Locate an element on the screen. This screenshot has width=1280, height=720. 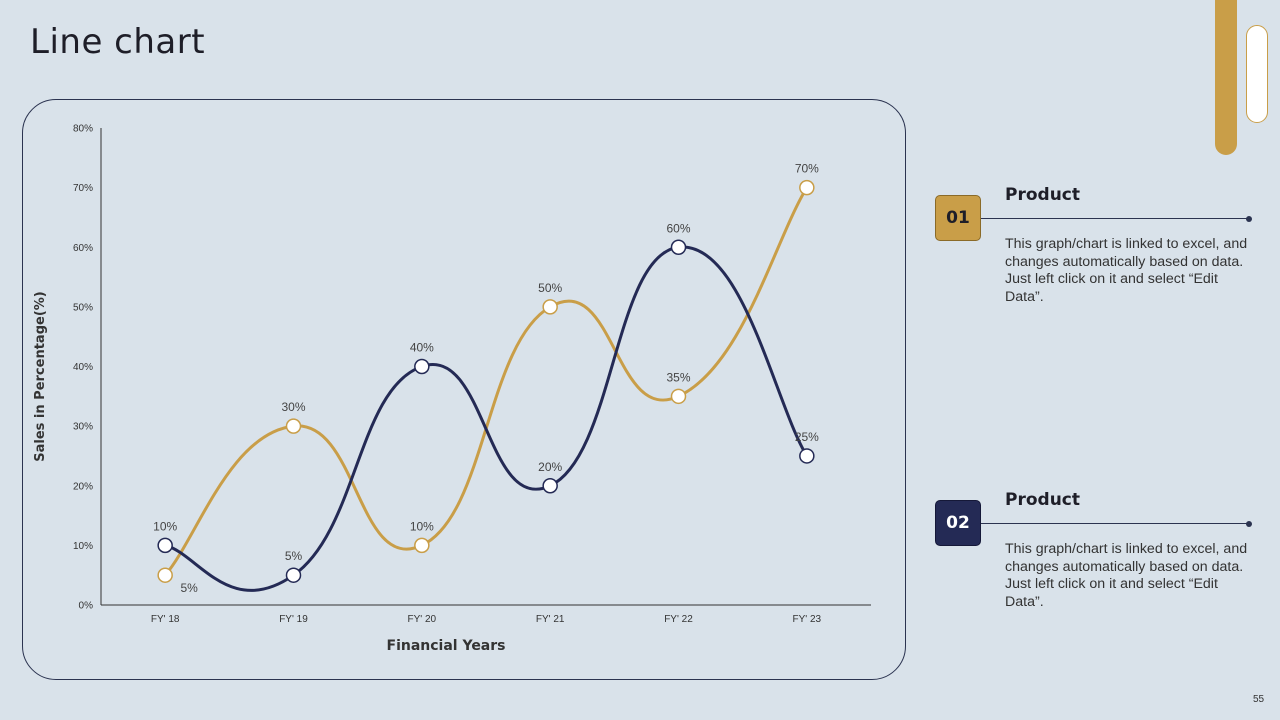
data-label: 40% is located at coordinates (422, 348).